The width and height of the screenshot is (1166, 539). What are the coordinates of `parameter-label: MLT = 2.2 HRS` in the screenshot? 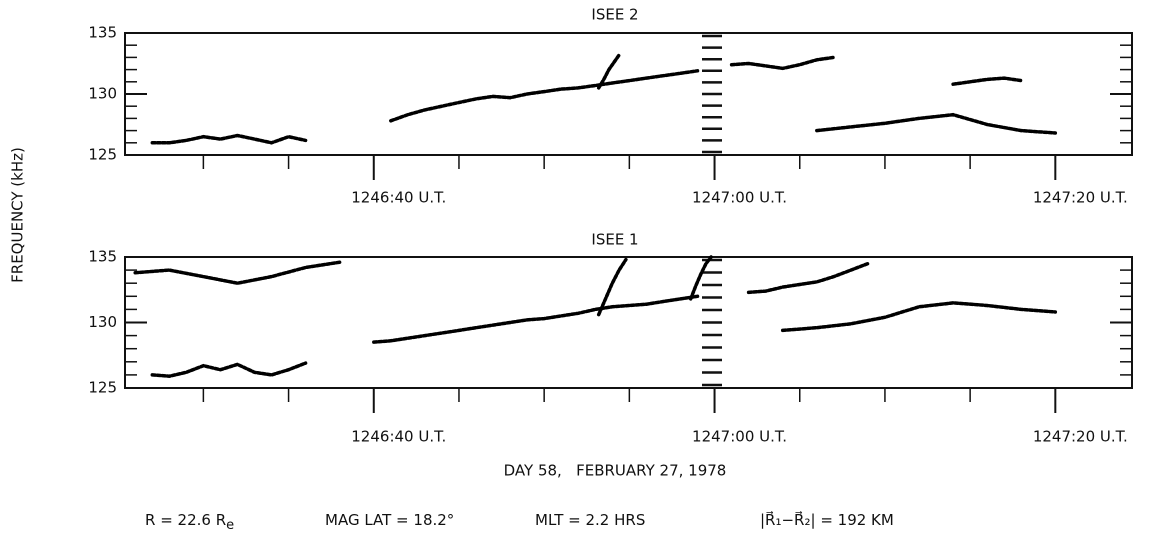 It's located at (590, 520).